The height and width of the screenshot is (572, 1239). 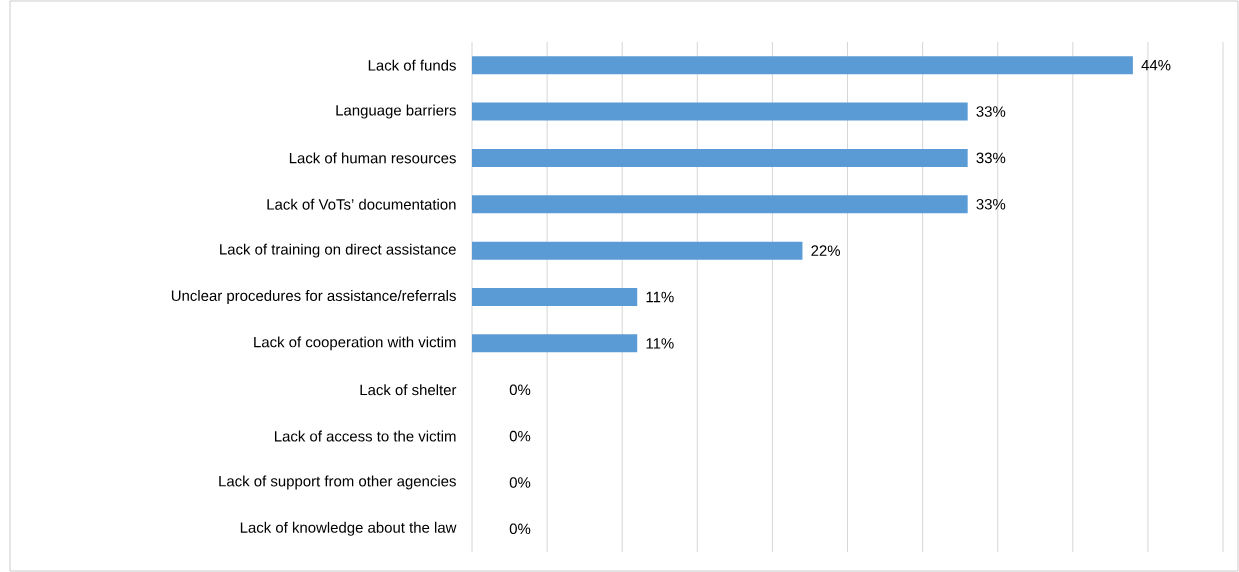 What do you see at coordinates (826, 250) in the screenshot?
I see `data-label: 22%` at bounding box center [826, 250].